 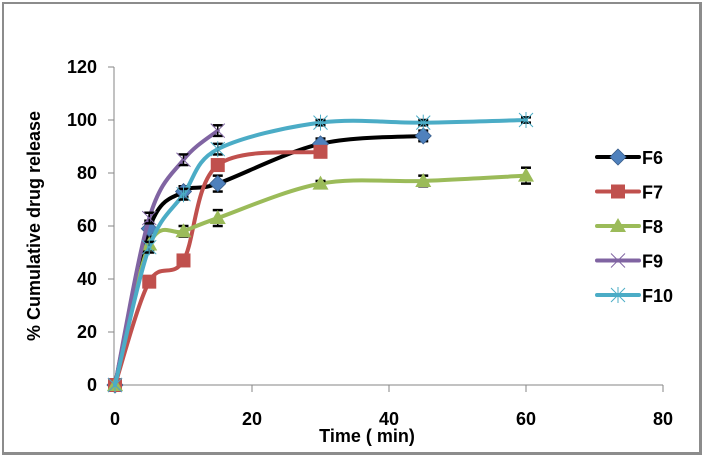 I want to click on y-tick-label: 100, so click(x=82, y=120).